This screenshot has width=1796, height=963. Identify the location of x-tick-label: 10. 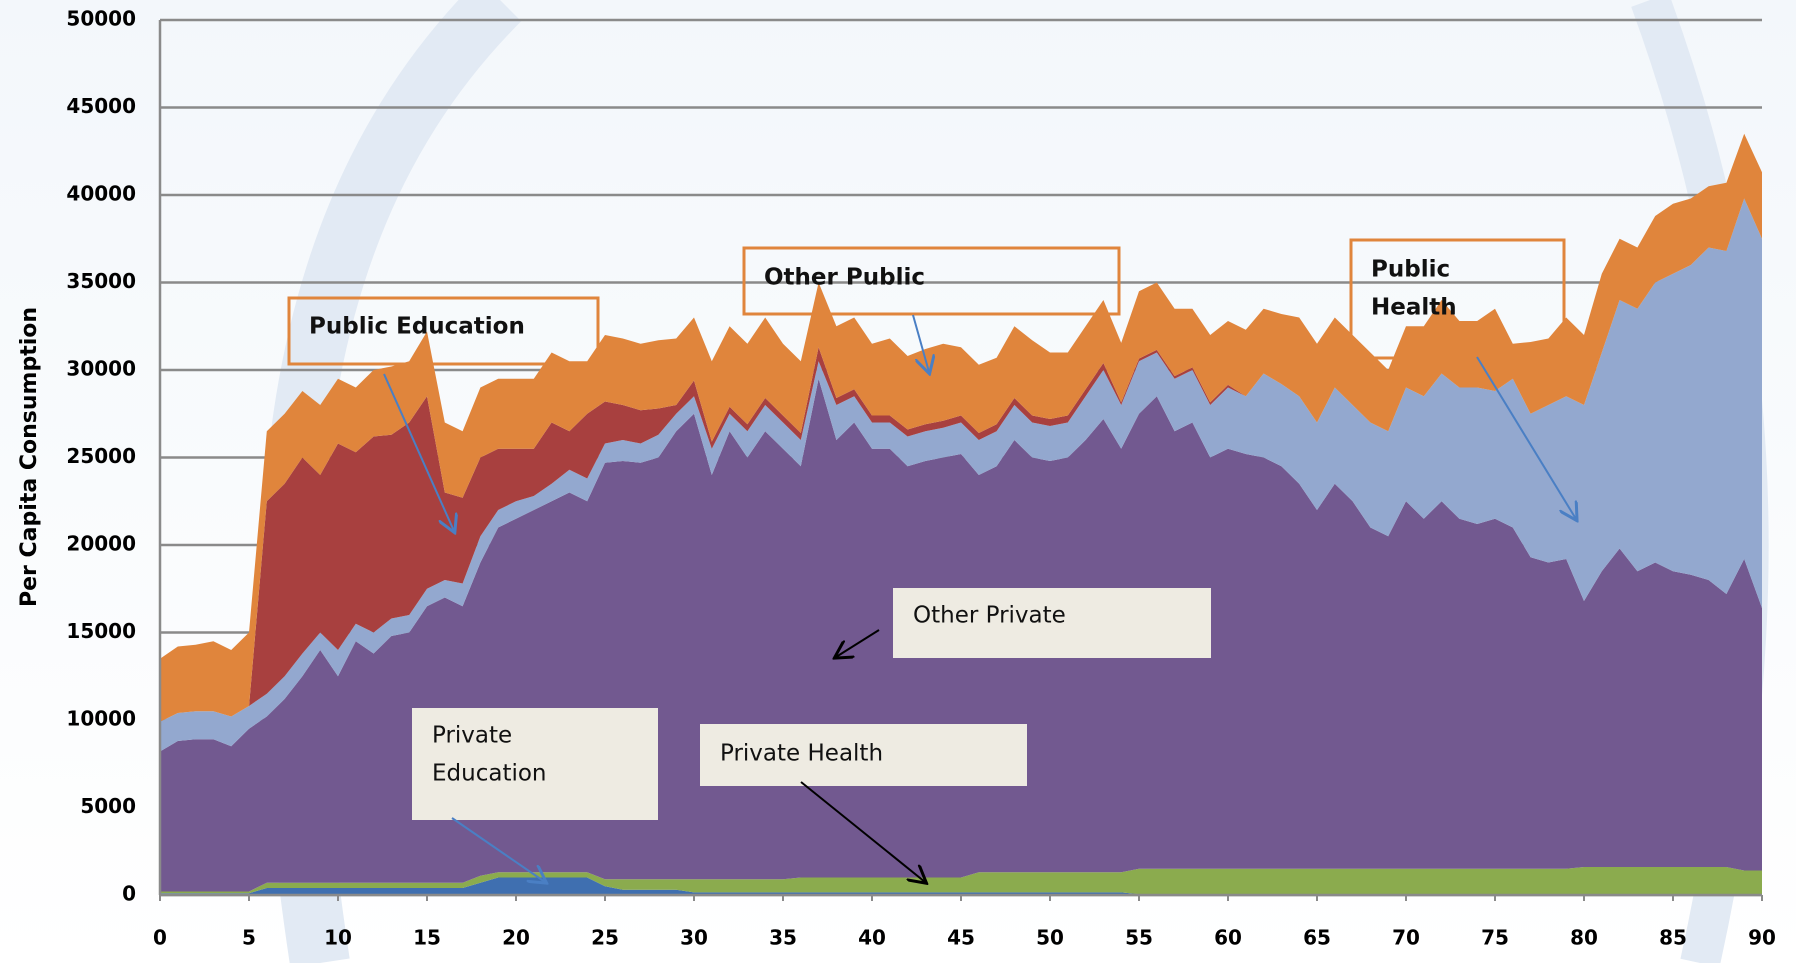
(338, 938).